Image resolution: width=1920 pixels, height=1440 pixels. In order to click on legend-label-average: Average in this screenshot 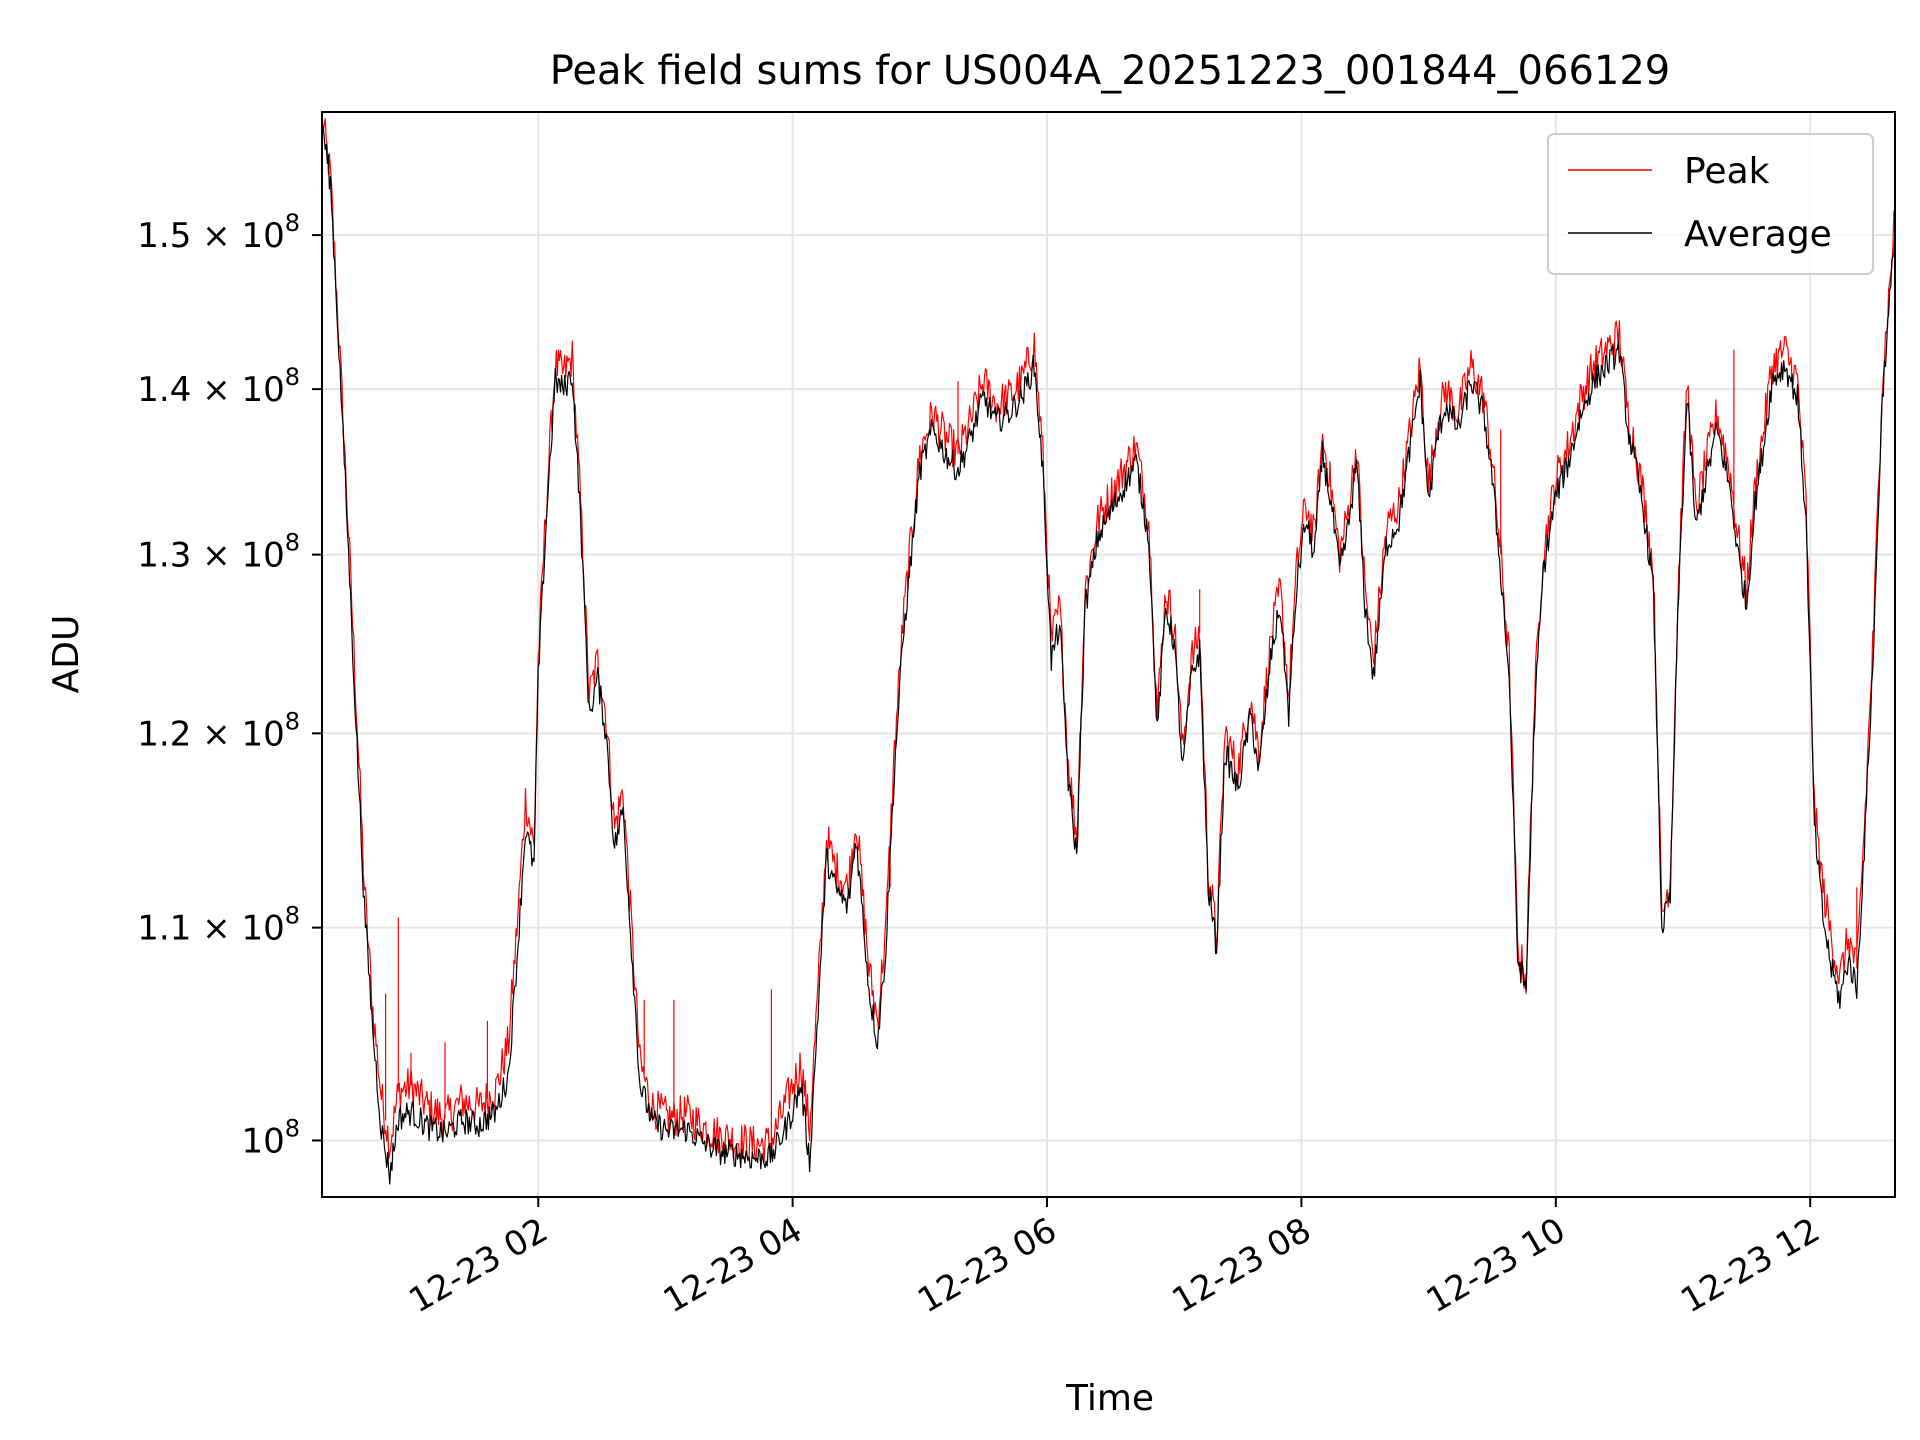, I will do `click(1758, 234)`.